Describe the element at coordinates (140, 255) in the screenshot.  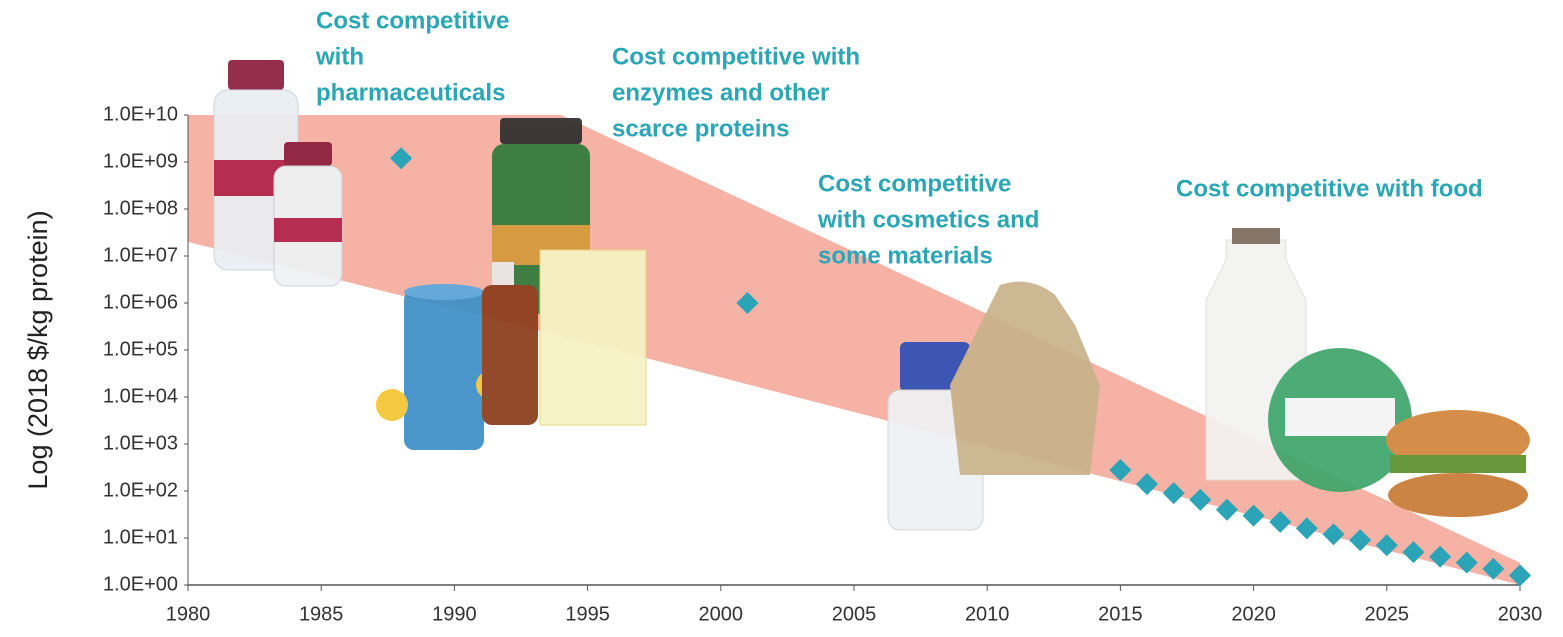
I see `y-tick-label: 1.0E+07` at that location.